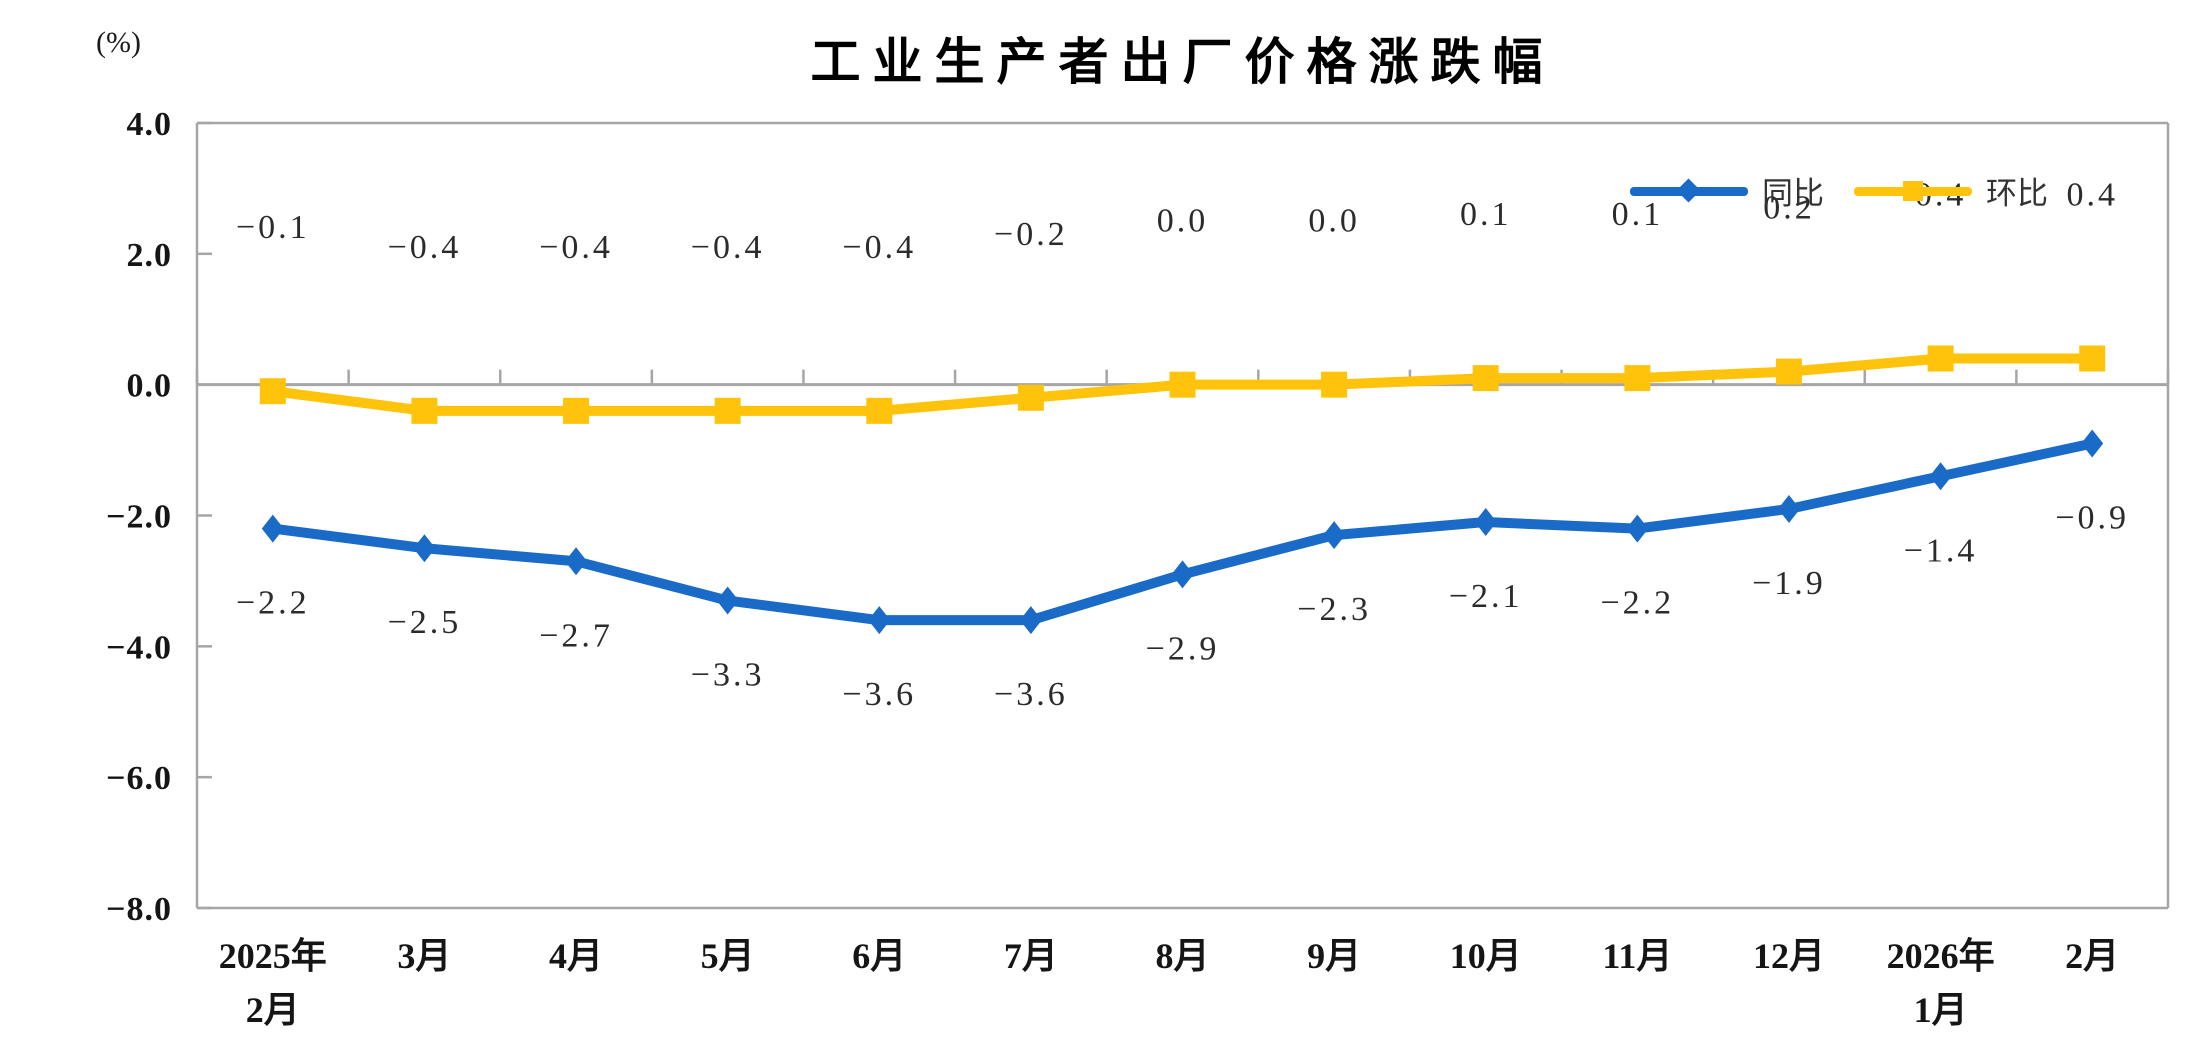 Image resolution: width=2208 pixels, height=1060 pixels. What do you see at coordinates (576, 635) in the screenshot?
I see `data-label-yoy: −2.7` at bounding box center [576, 635].